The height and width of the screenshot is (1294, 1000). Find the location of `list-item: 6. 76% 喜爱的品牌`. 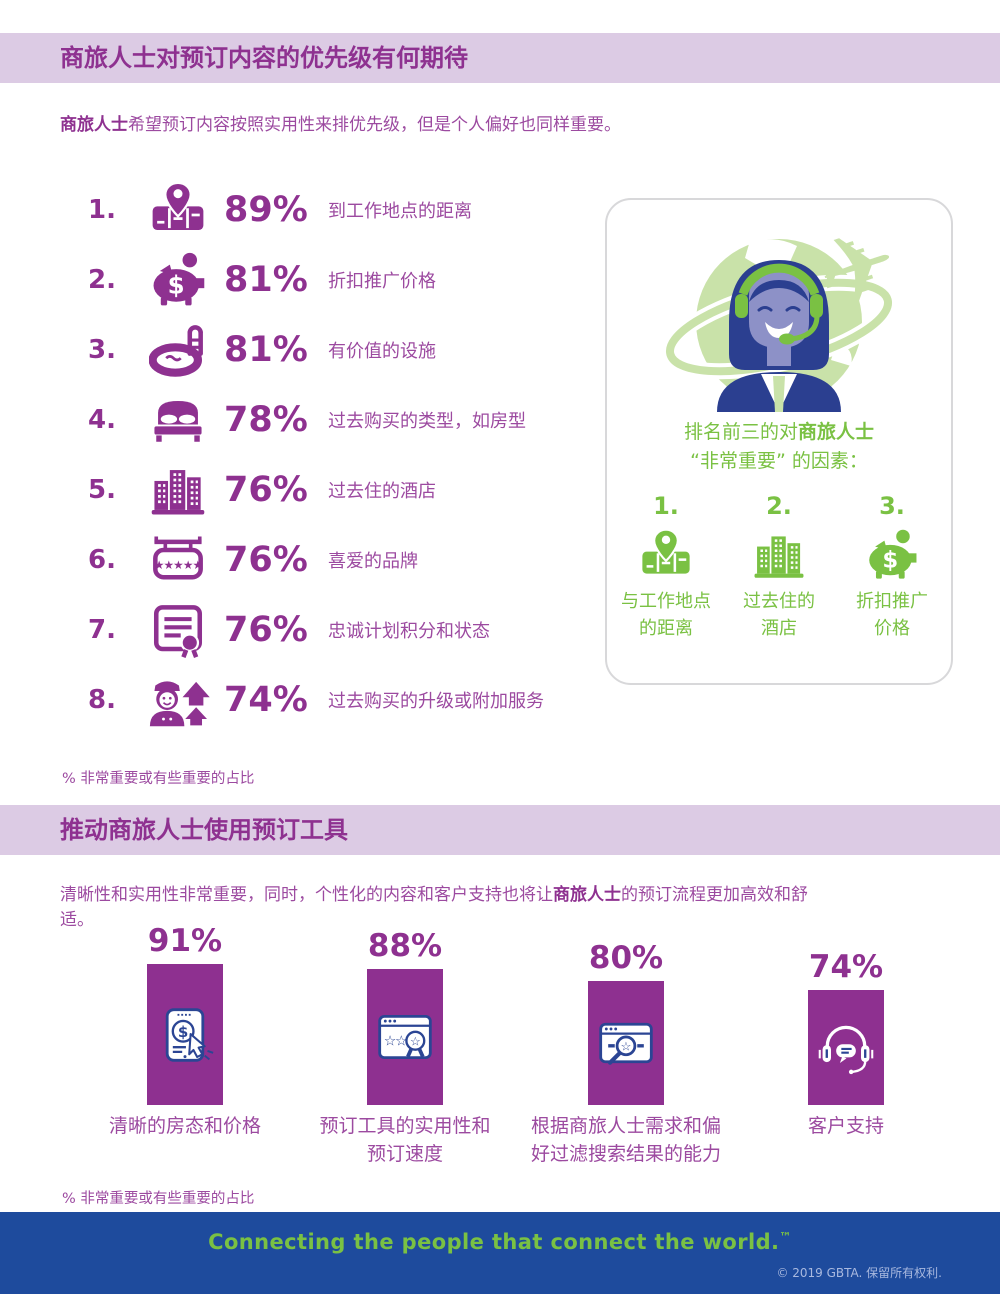

list-item: 6. 76% 喜爱的品牌 is located at coordinates (348, 560).